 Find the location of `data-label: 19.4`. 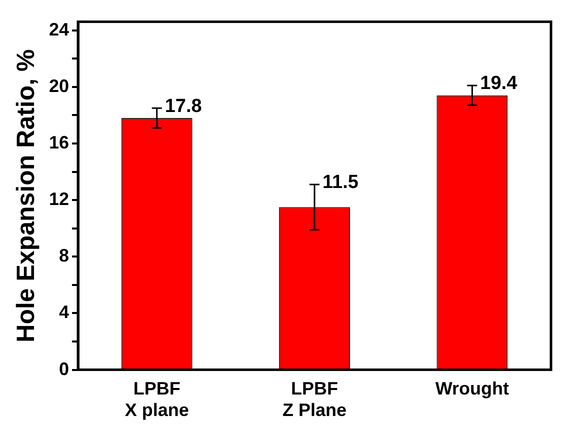

data-label: 19.4 is located at coordinates (499, 83).